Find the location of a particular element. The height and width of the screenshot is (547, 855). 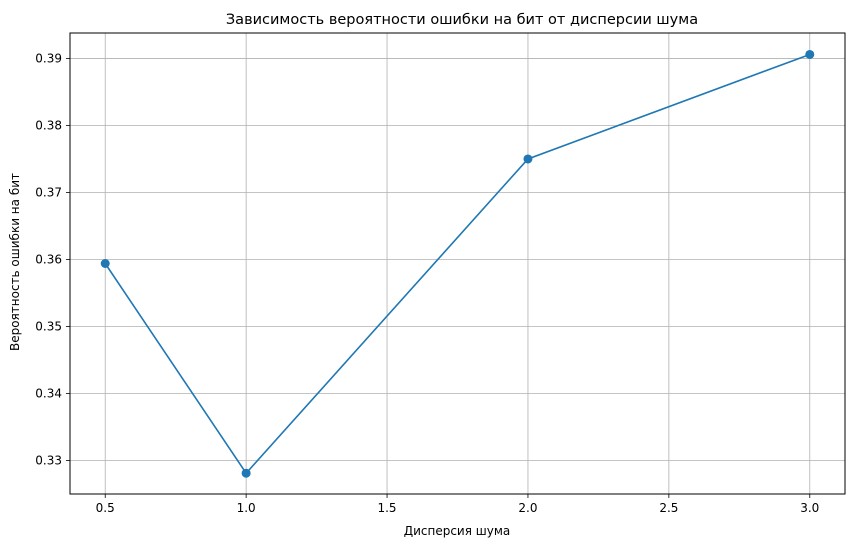

y-tick-label: 0.33 is located at coordinates (48, 460).